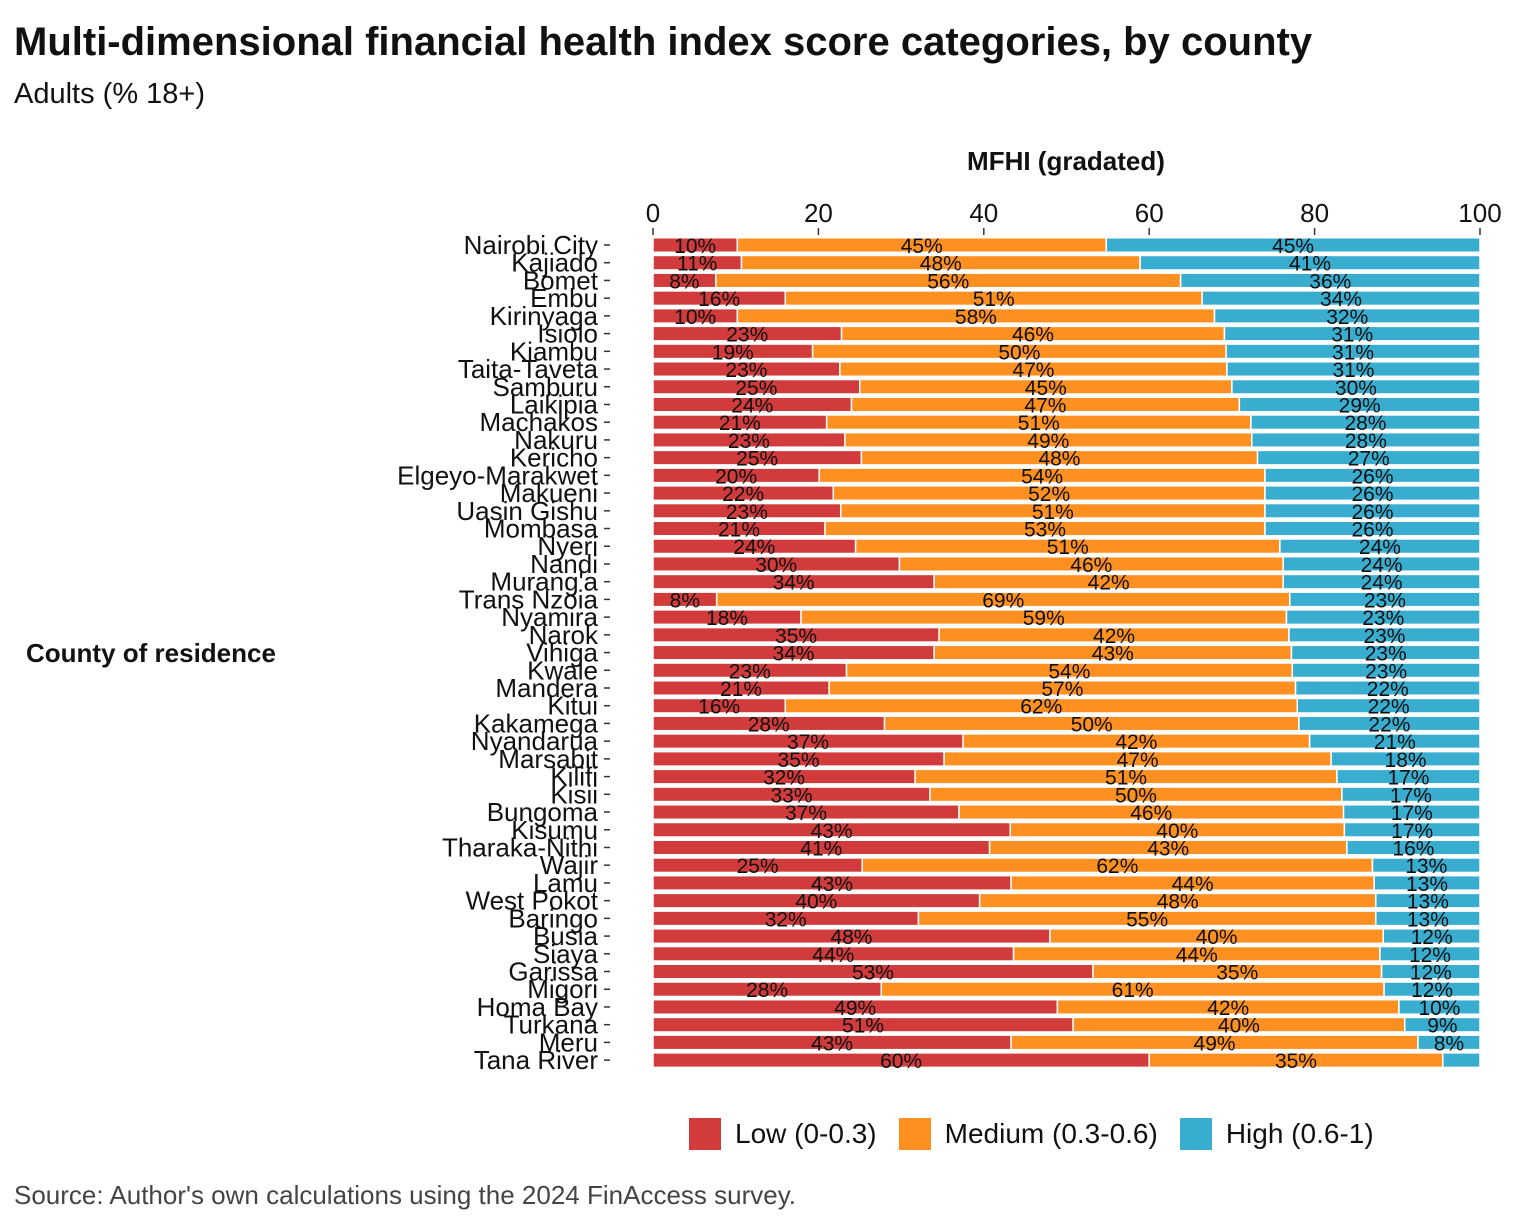 The height and width of the screenshot is (1228, 1536). What do you see at coordinates (536, 723) in the screenshot?
I see `y-tick-label: Kakamega` at bounding box center [536, 723].